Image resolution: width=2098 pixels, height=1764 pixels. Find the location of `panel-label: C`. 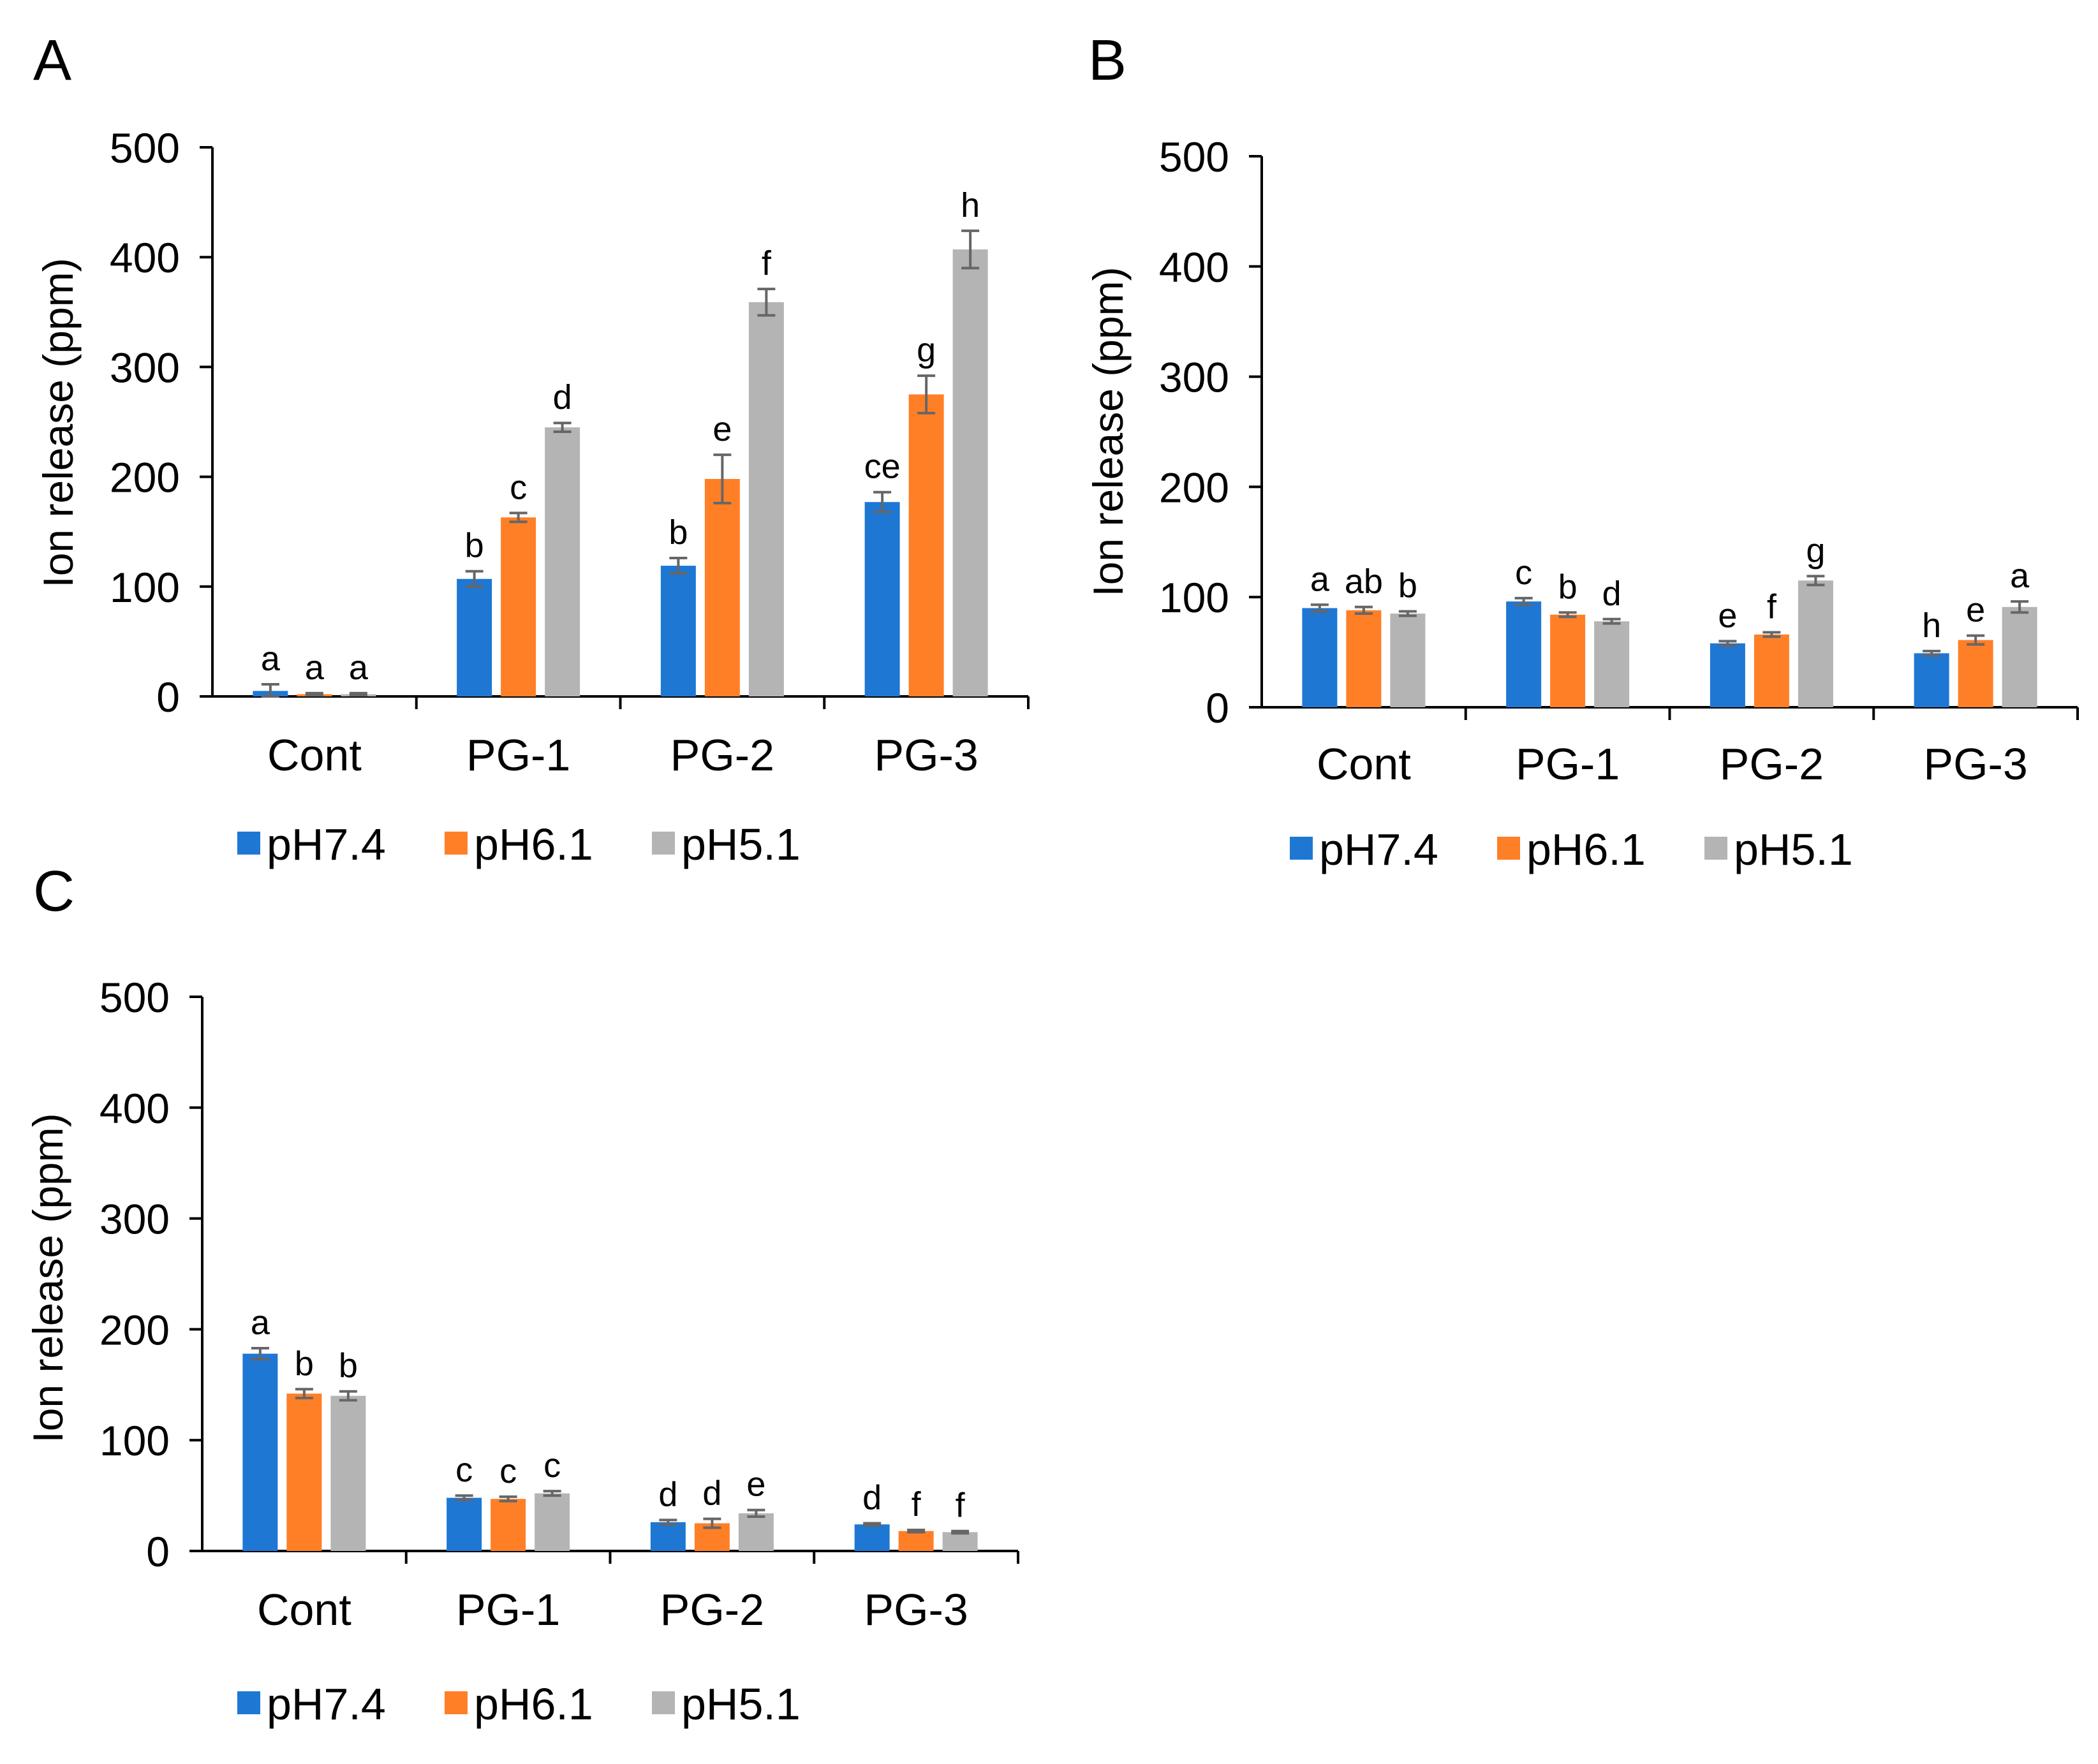

panel-label: C is located at coordinates (54, 891).